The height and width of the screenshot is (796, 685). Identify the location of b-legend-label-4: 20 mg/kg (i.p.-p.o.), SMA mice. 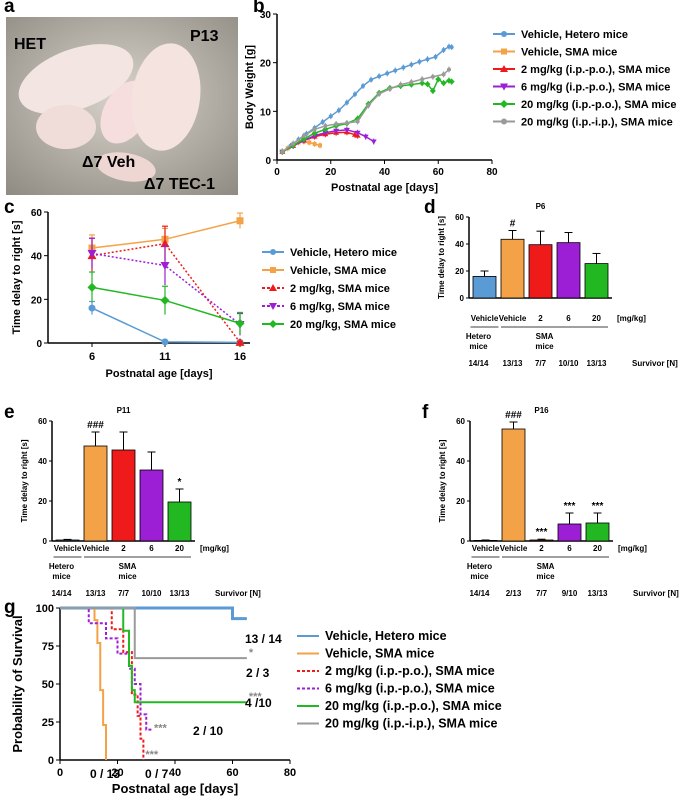
(598, 105).